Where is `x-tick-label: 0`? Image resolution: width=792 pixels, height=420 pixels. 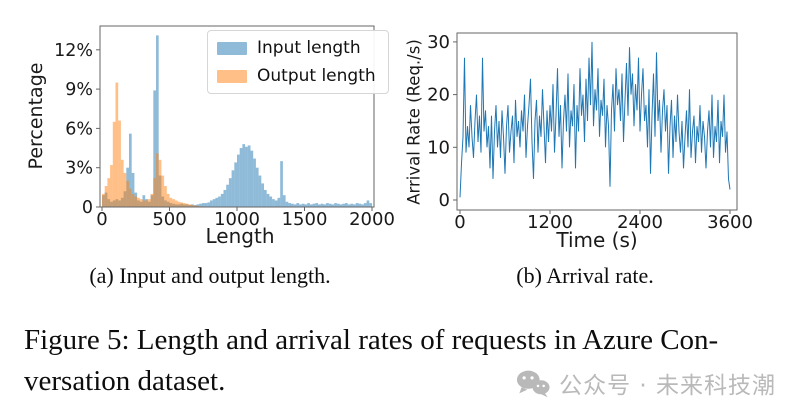 x-tick-label: 0 is located at coordinates (459, 222).